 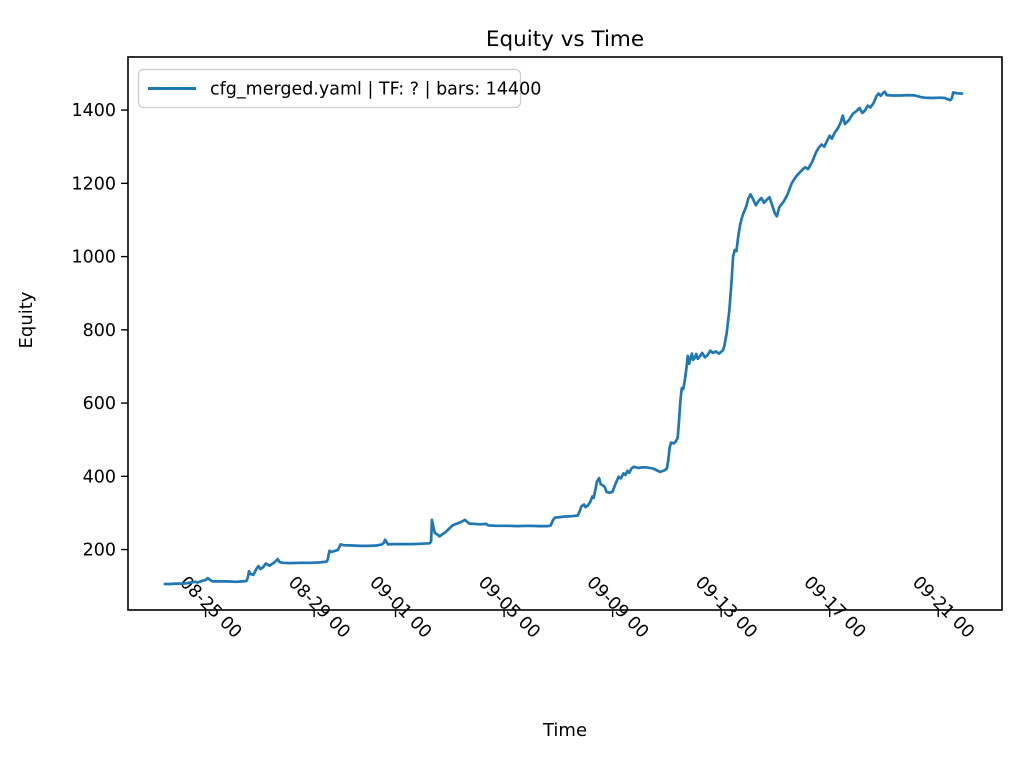 I want to click on y-axis-label: Equity, so click(x=26, y=319).